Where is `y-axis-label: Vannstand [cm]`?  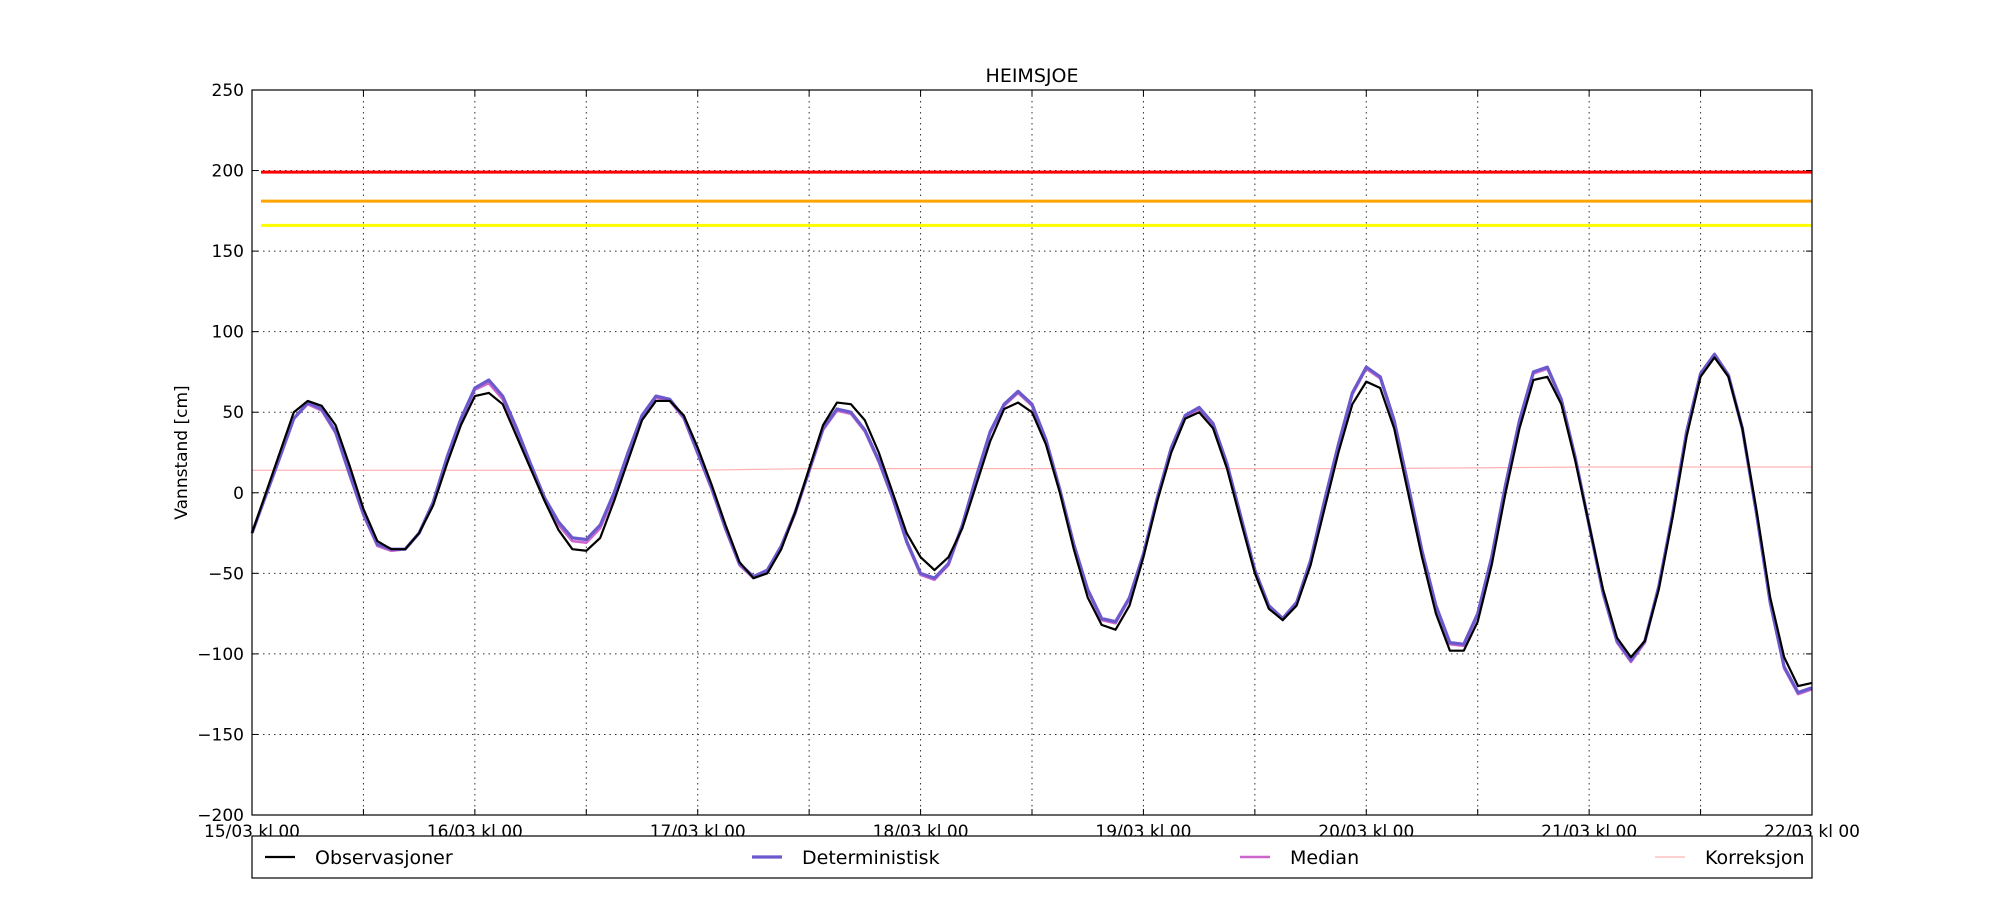
y-axis-label: Vannstand [cm] is located at coordinates (182, 452).